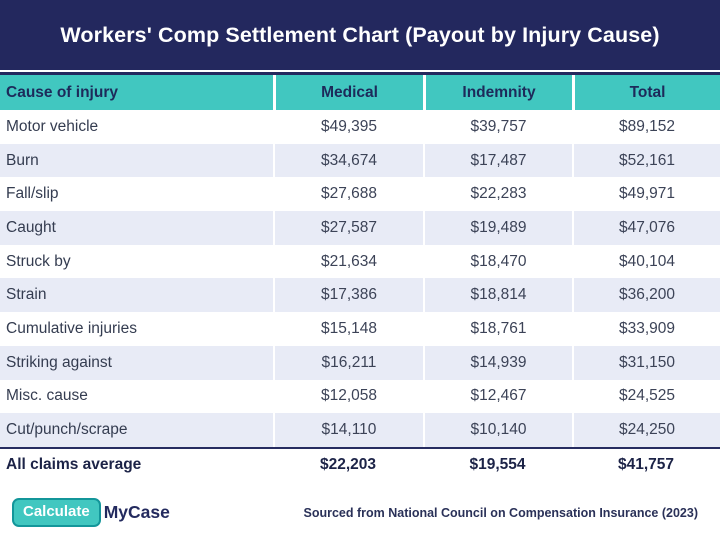 The image size is (720, 545). Describe the element at coordinates (646, 295) in the screenshot. I see `cell-total: $36,200` at that location.